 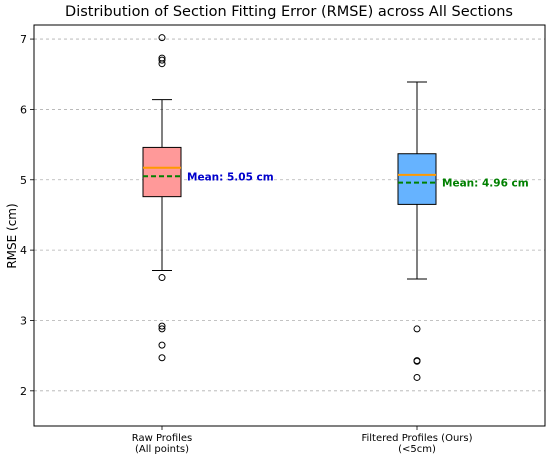 I want to click on mean-label: Mean: 4.96 cm, so click(x=485, y=184).